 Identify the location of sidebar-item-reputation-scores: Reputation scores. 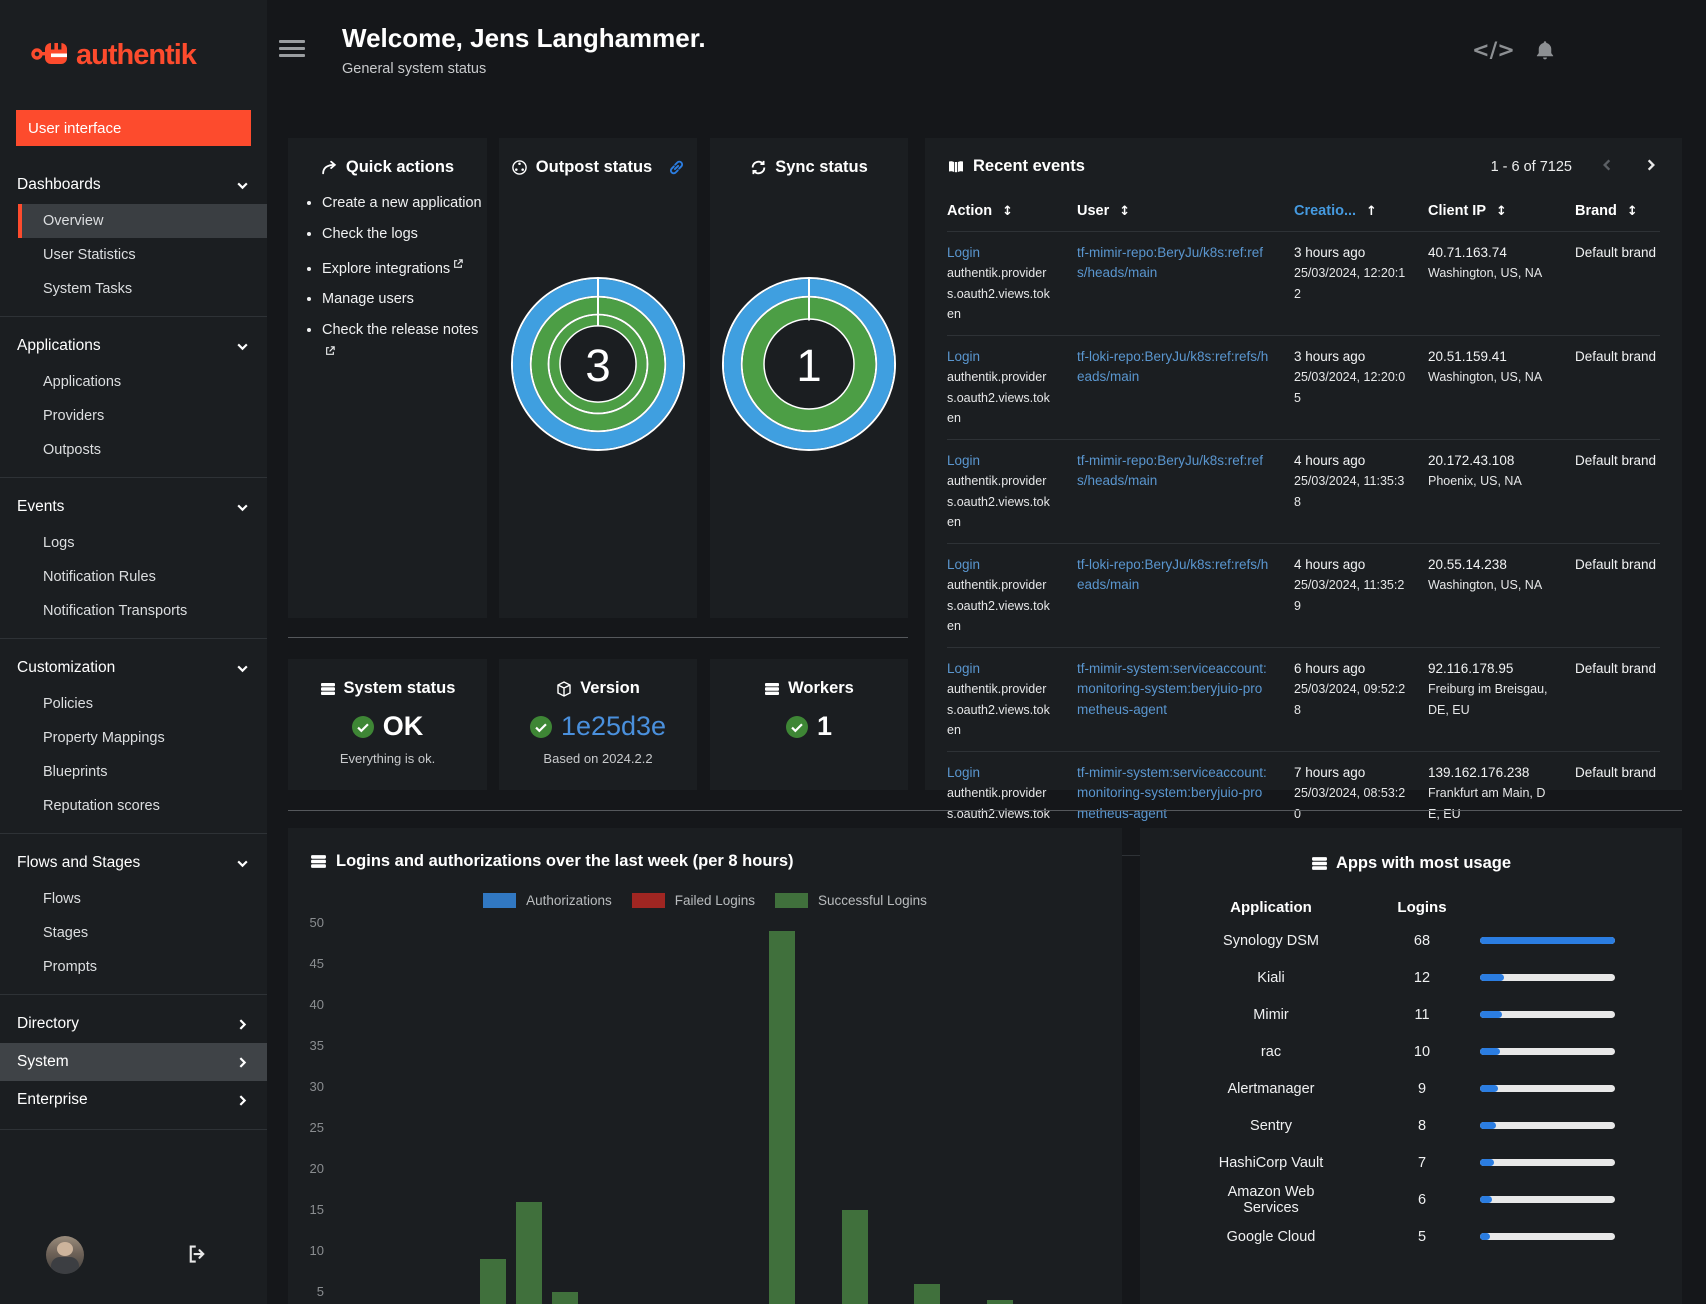
(101, 806).